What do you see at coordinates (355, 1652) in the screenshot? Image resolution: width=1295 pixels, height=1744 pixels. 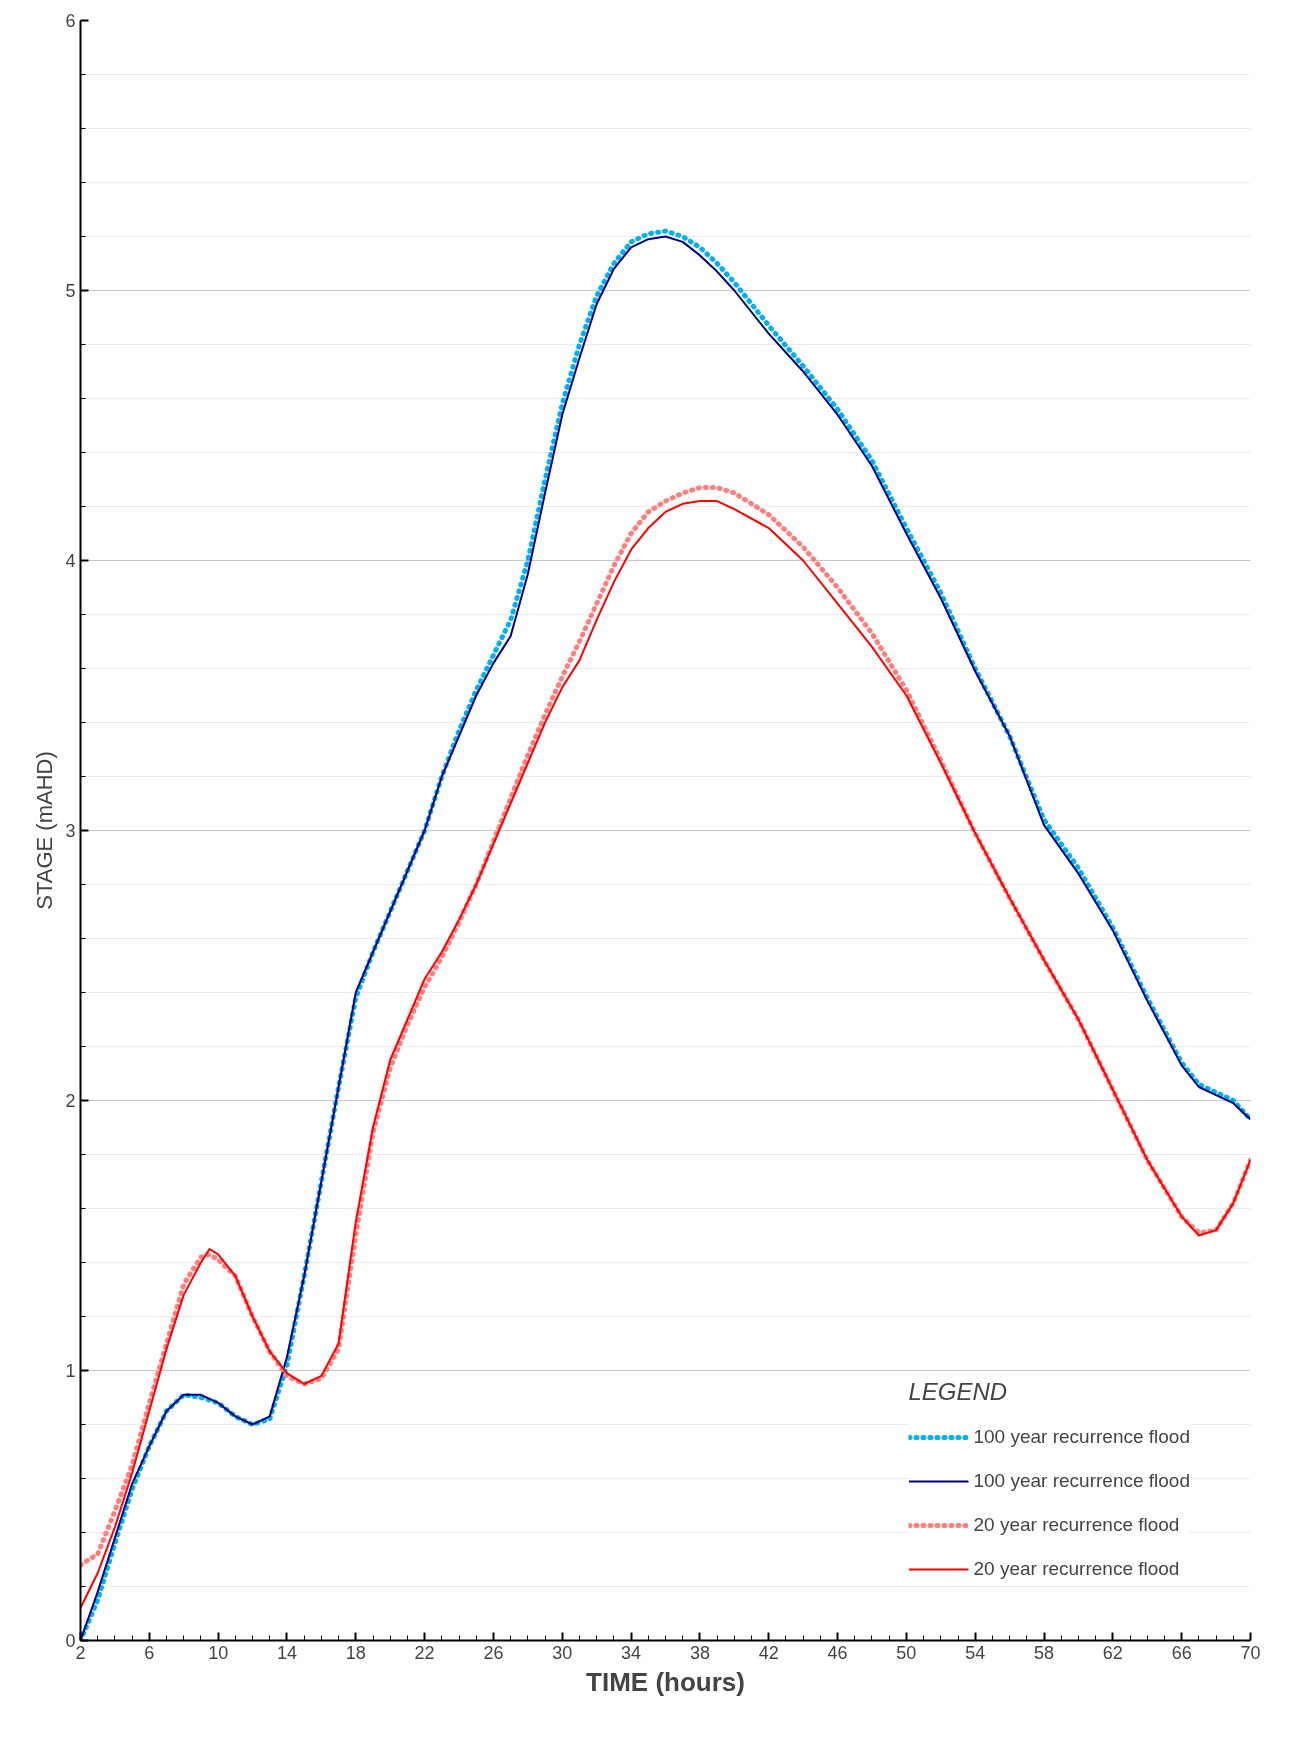 I see `x-tick-label: 18` at bounding box center [355, 1652].